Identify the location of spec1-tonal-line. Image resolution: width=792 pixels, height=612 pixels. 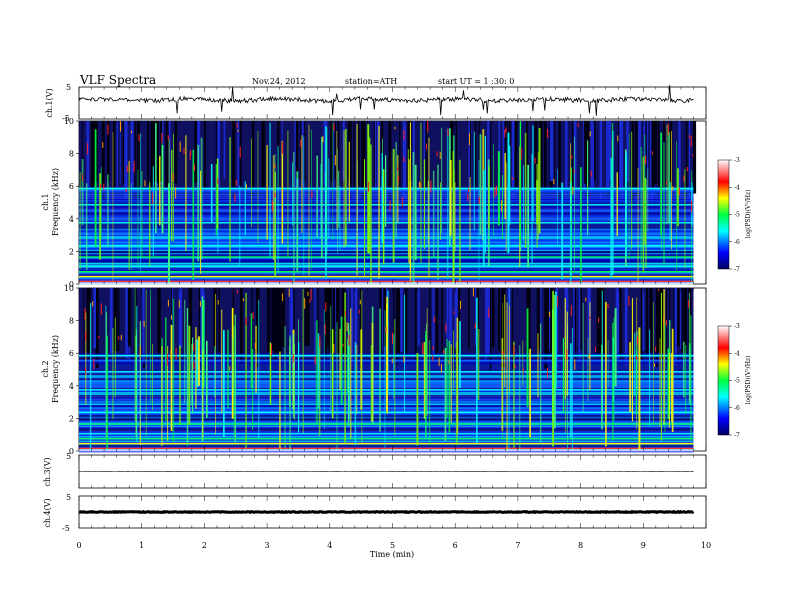
(386, 245).